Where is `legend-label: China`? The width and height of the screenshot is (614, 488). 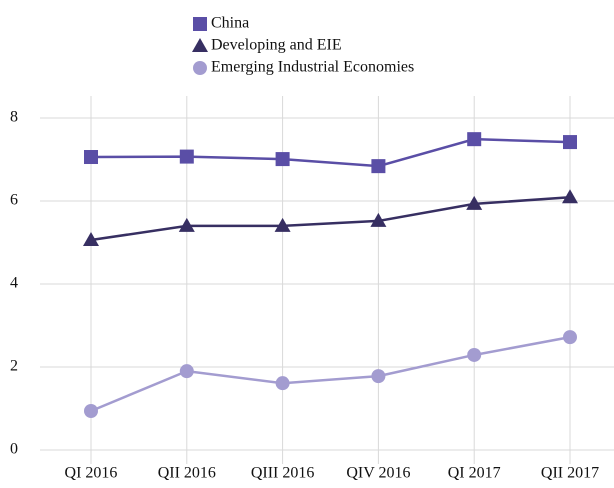
legend-label: China is located at coordinates (230, 23).